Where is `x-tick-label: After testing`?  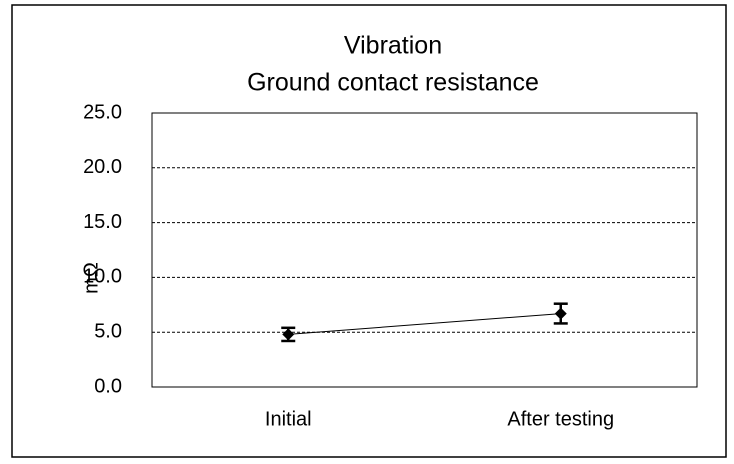
x-tick-label: After testing is located at coordinates (560, 419).